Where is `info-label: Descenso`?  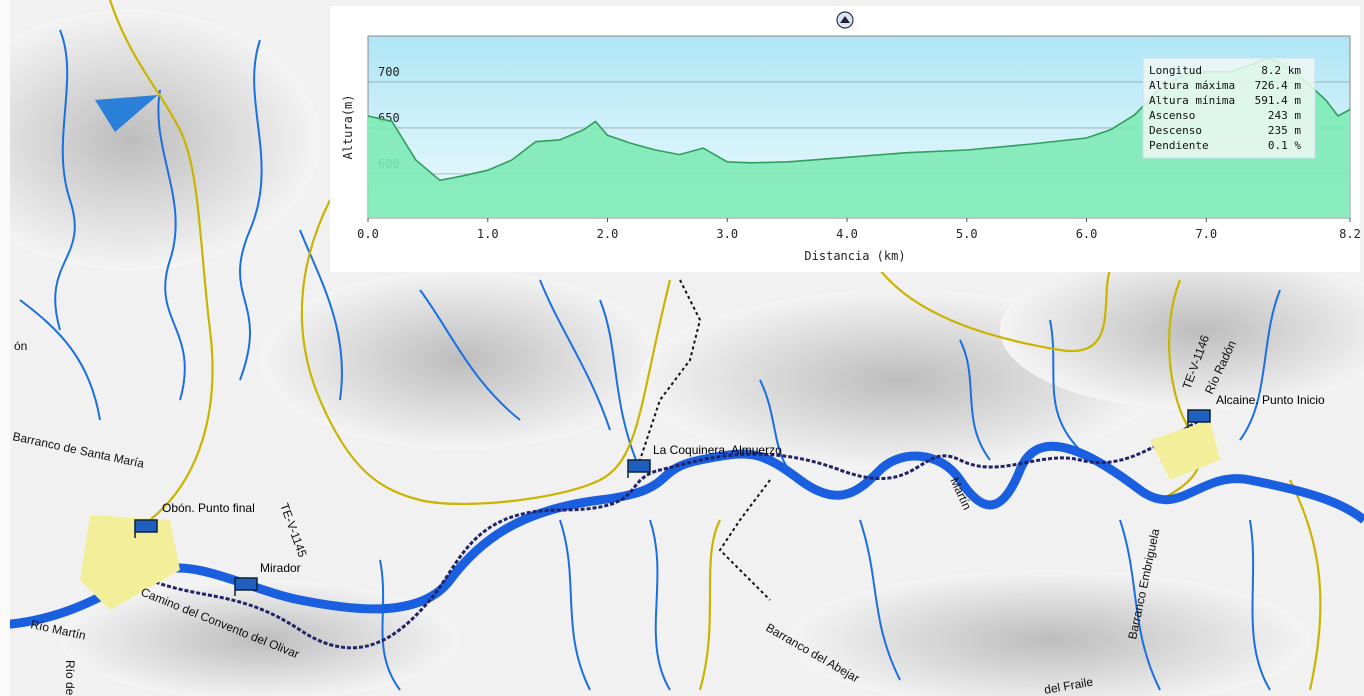 info-label: Descenso is located at coordinates (1175, 130).